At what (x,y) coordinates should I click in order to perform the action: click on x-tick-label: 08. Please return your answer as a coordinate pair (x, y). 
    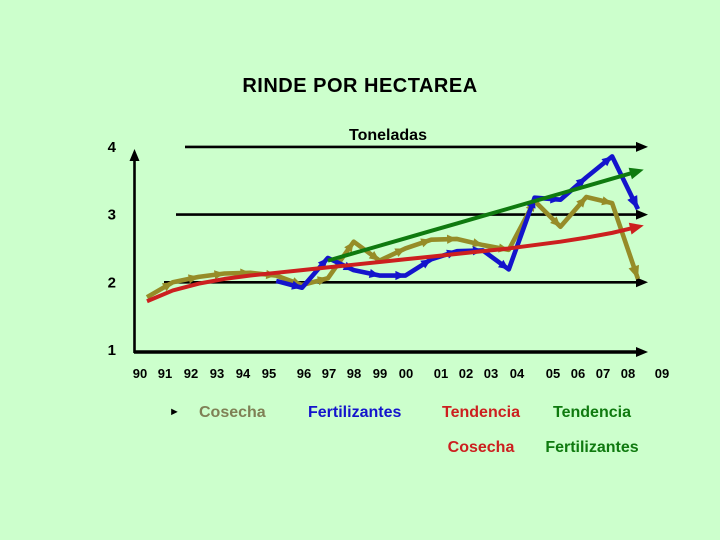
    Looking at the image, I should click on (628, 373).